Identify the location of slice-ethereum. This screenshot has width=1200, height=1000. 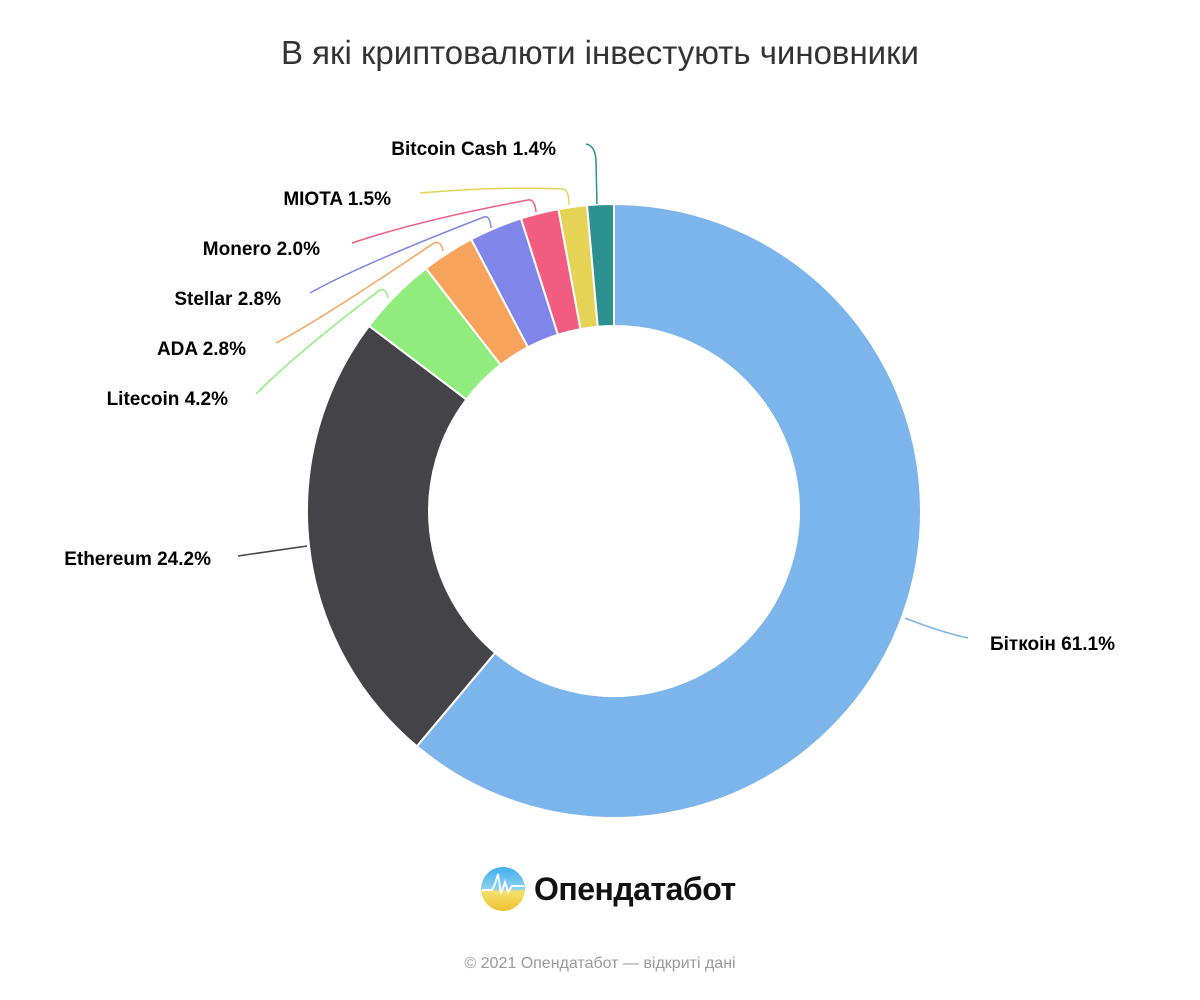
(401, 536).